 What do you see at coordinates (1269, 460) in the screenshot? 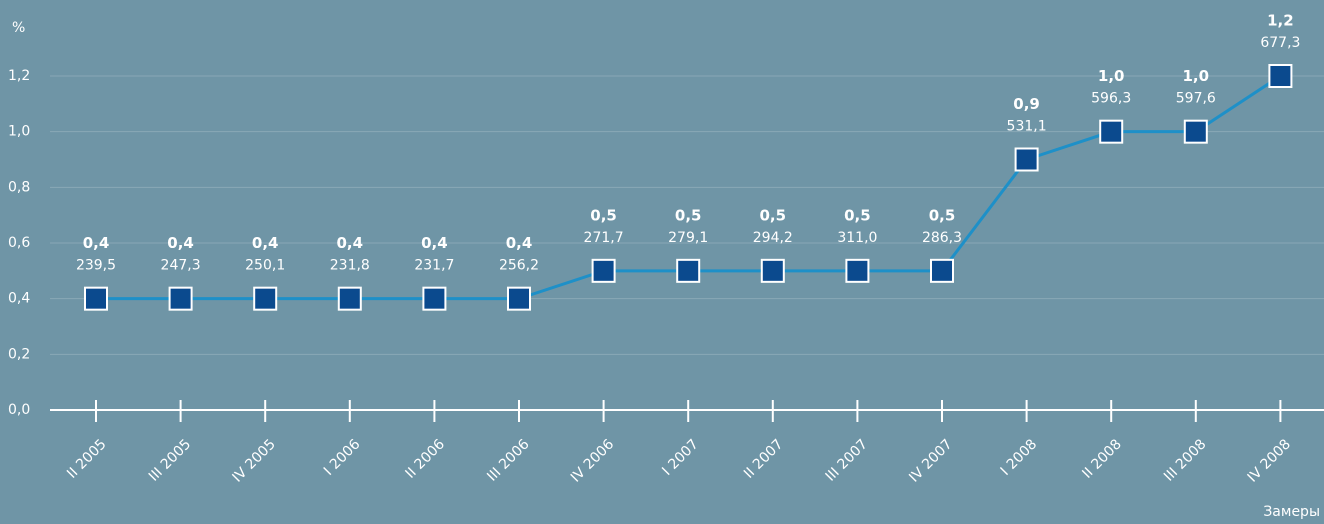
I see `x-tick-label: IV 2008` at bounding box center [1269, 460].